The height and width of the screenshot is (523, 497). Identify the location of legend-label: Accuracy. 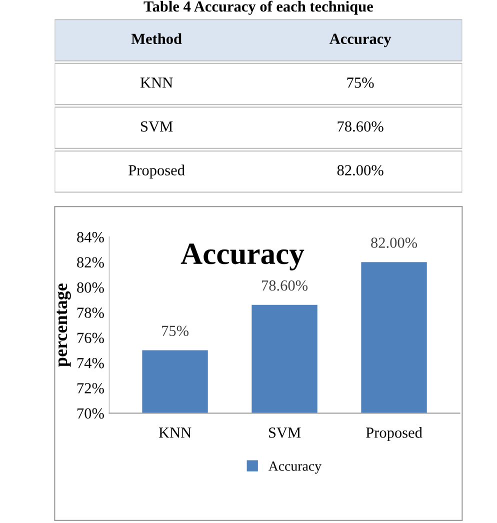
(295, 467).